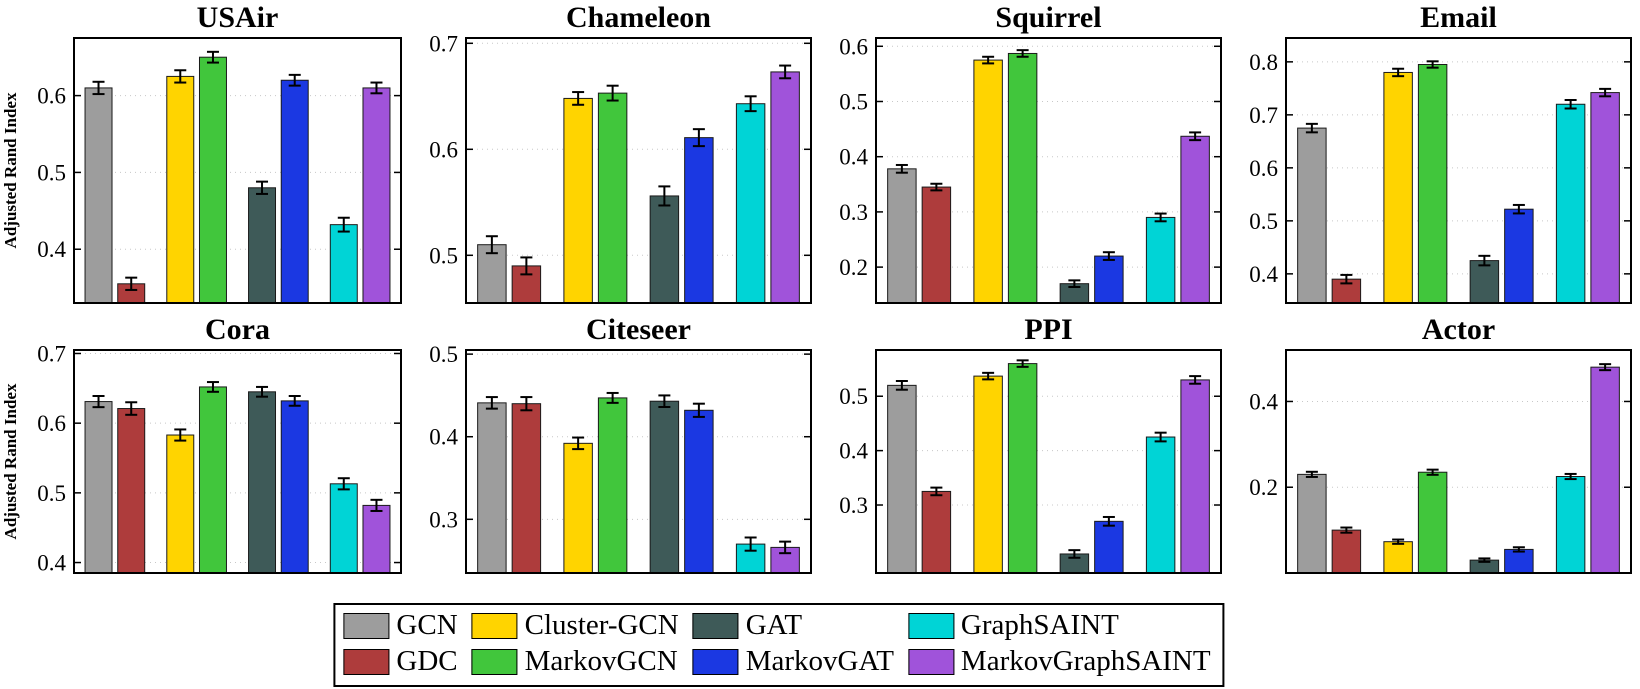  What do you see at coordinates (1085, 661) in the screenshot?
I see `legend-label: MarkovGraphSAINT` at bounding box center [1085, 661].